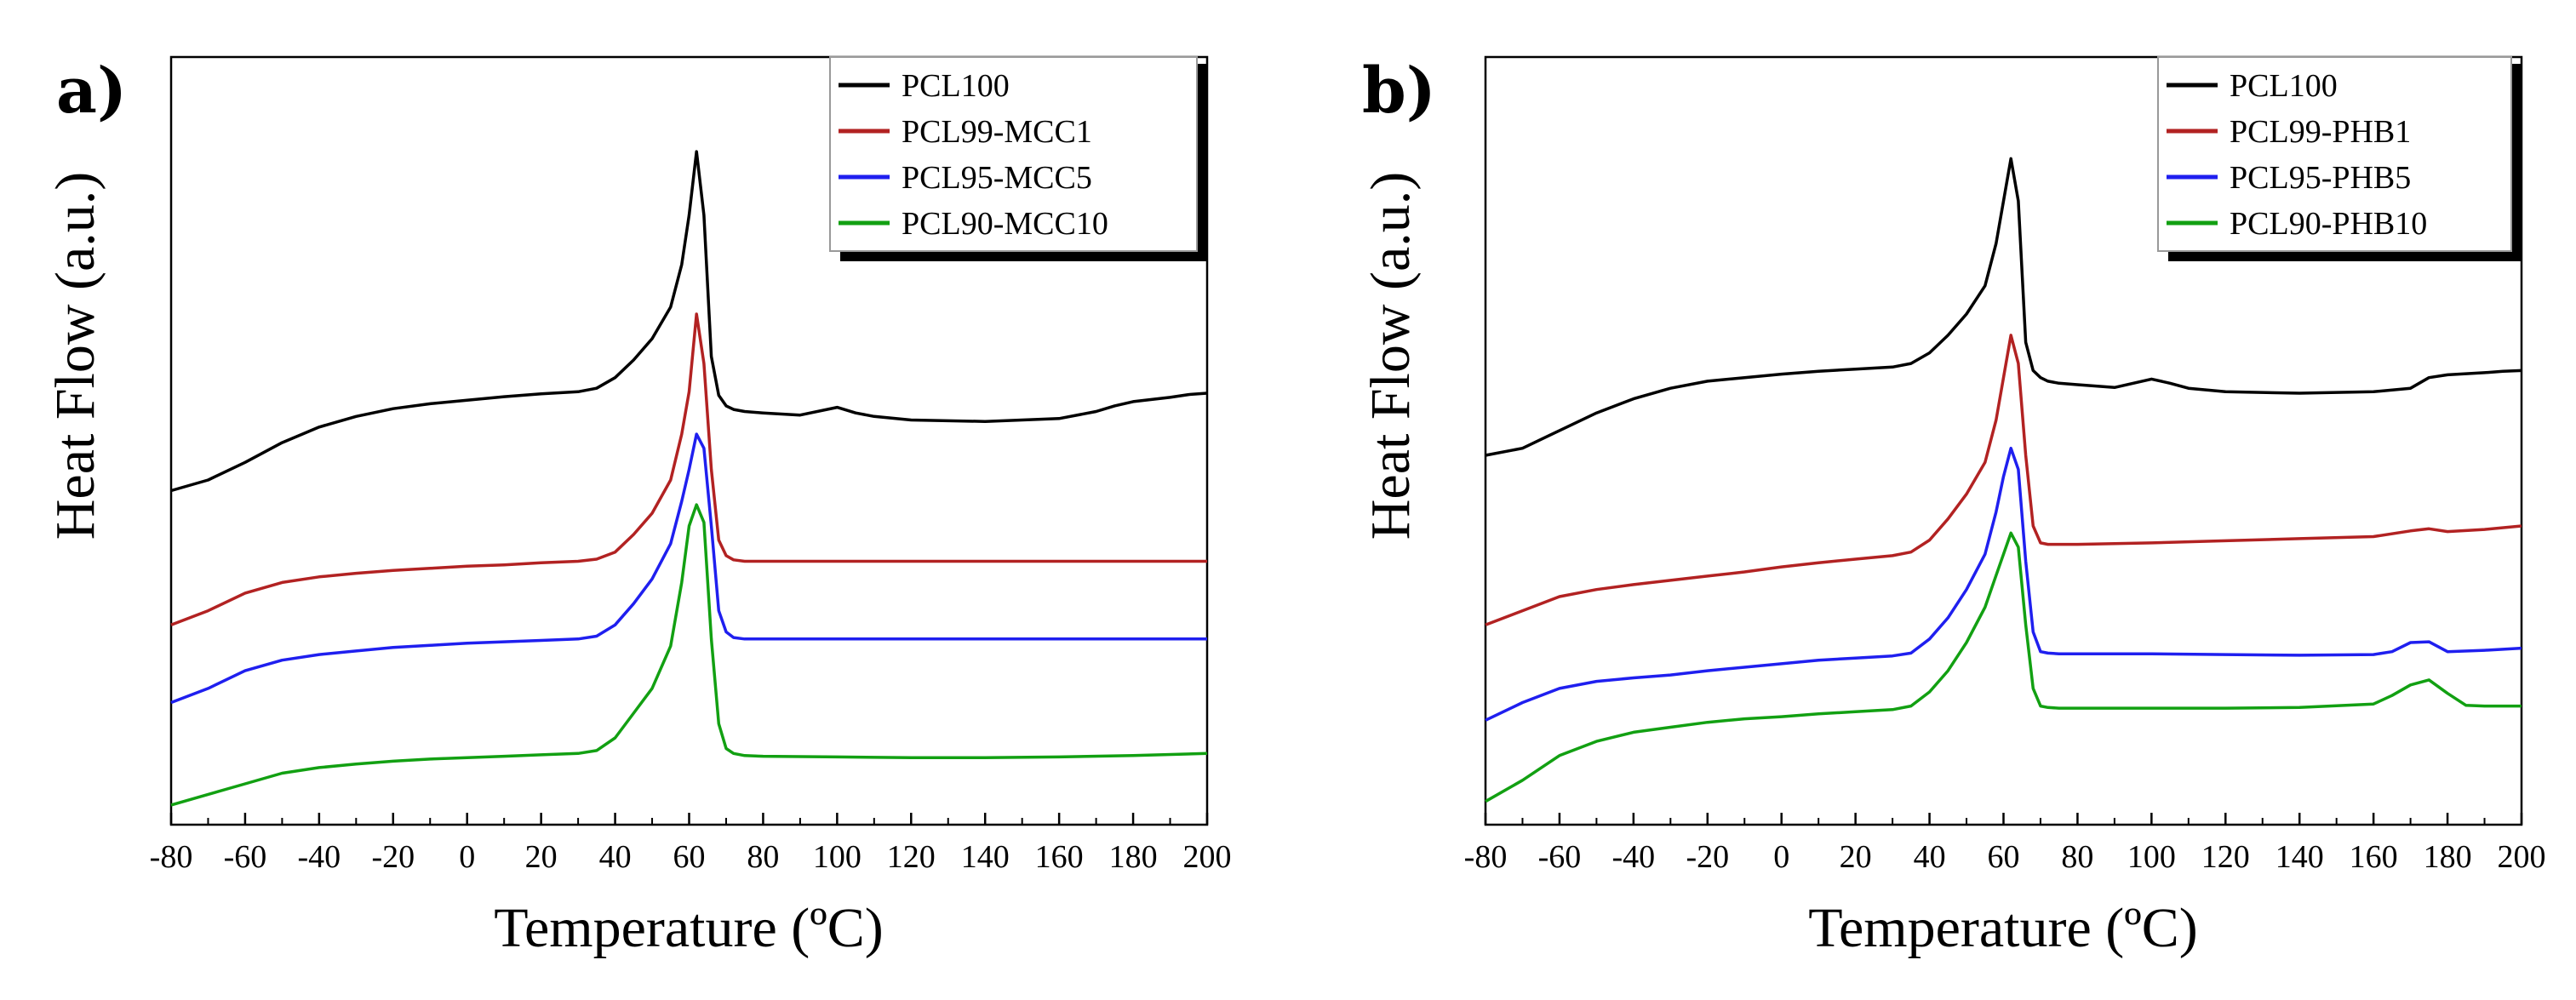 The height and width of the screenshot is (1000, 2576). What do you see at coordinates (2004, 667) in the screenshot?
I see `series-line-pcl90-phb10` at bounding box center [2004, 667].